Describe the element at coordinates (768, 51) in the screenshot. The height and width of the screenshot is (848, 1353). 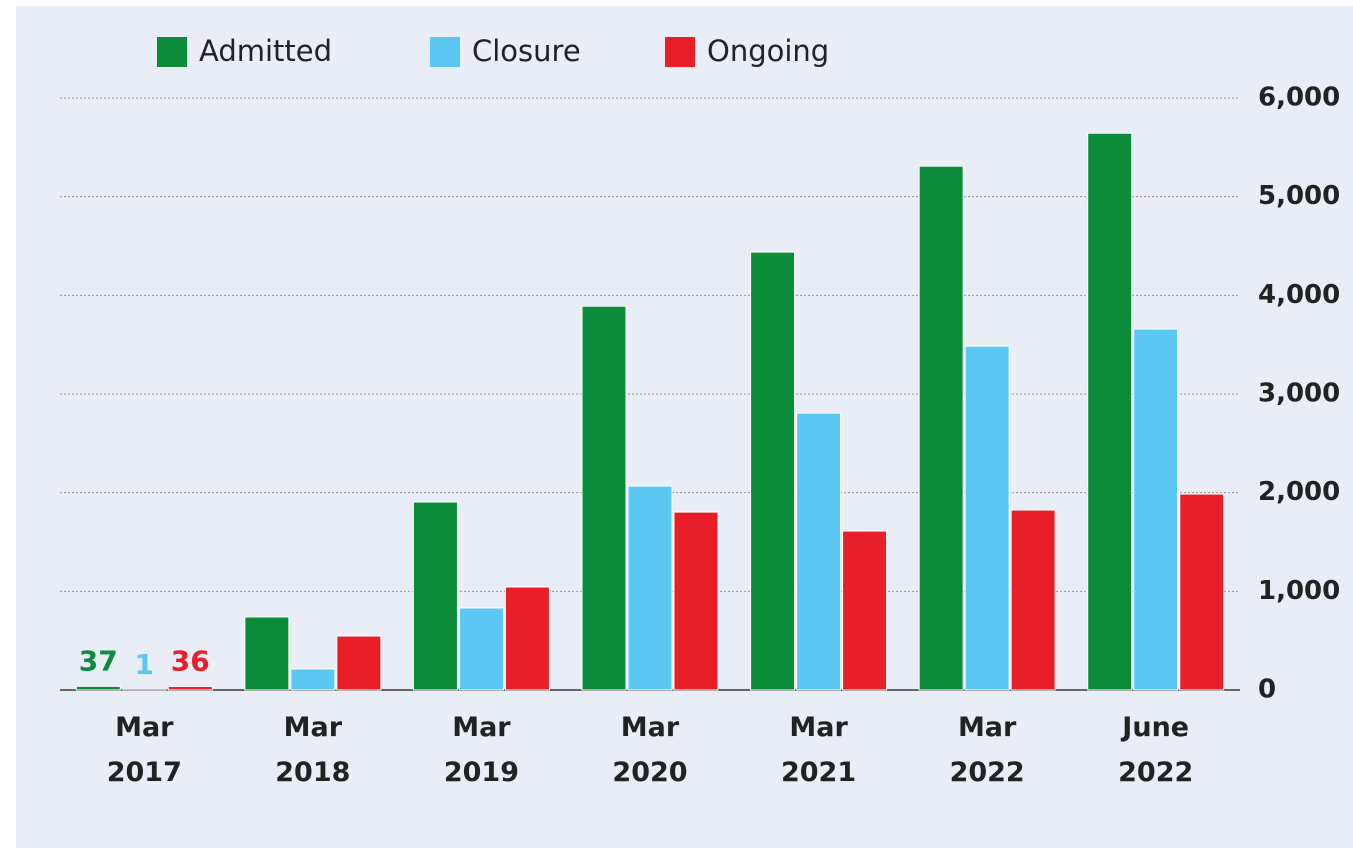
I see `legend-label: Ongoing` at that location.